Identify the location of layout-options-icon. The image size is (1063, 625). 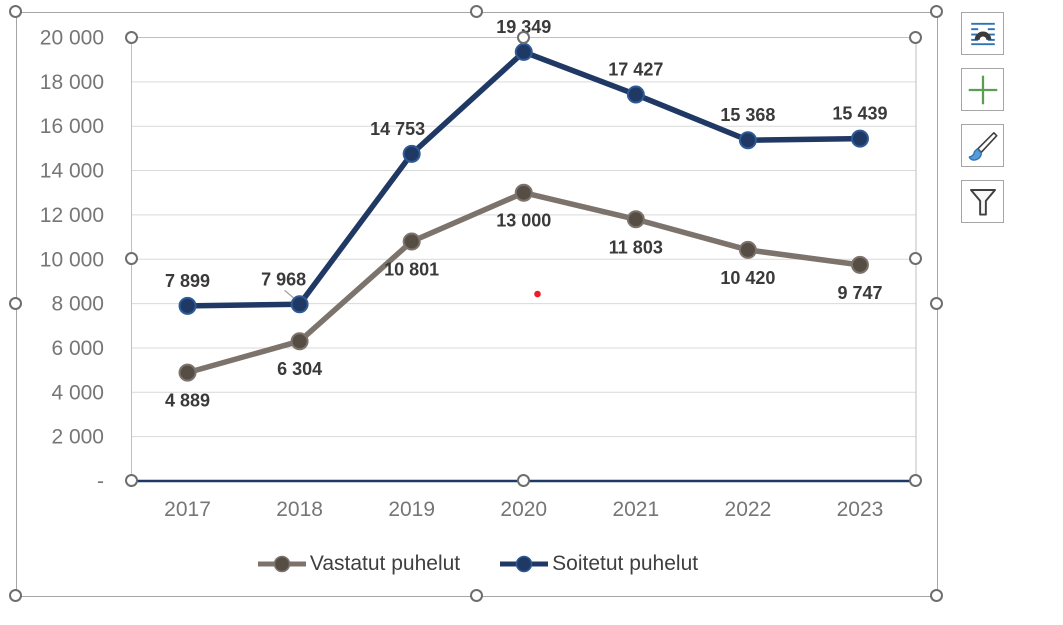
(982, 33).